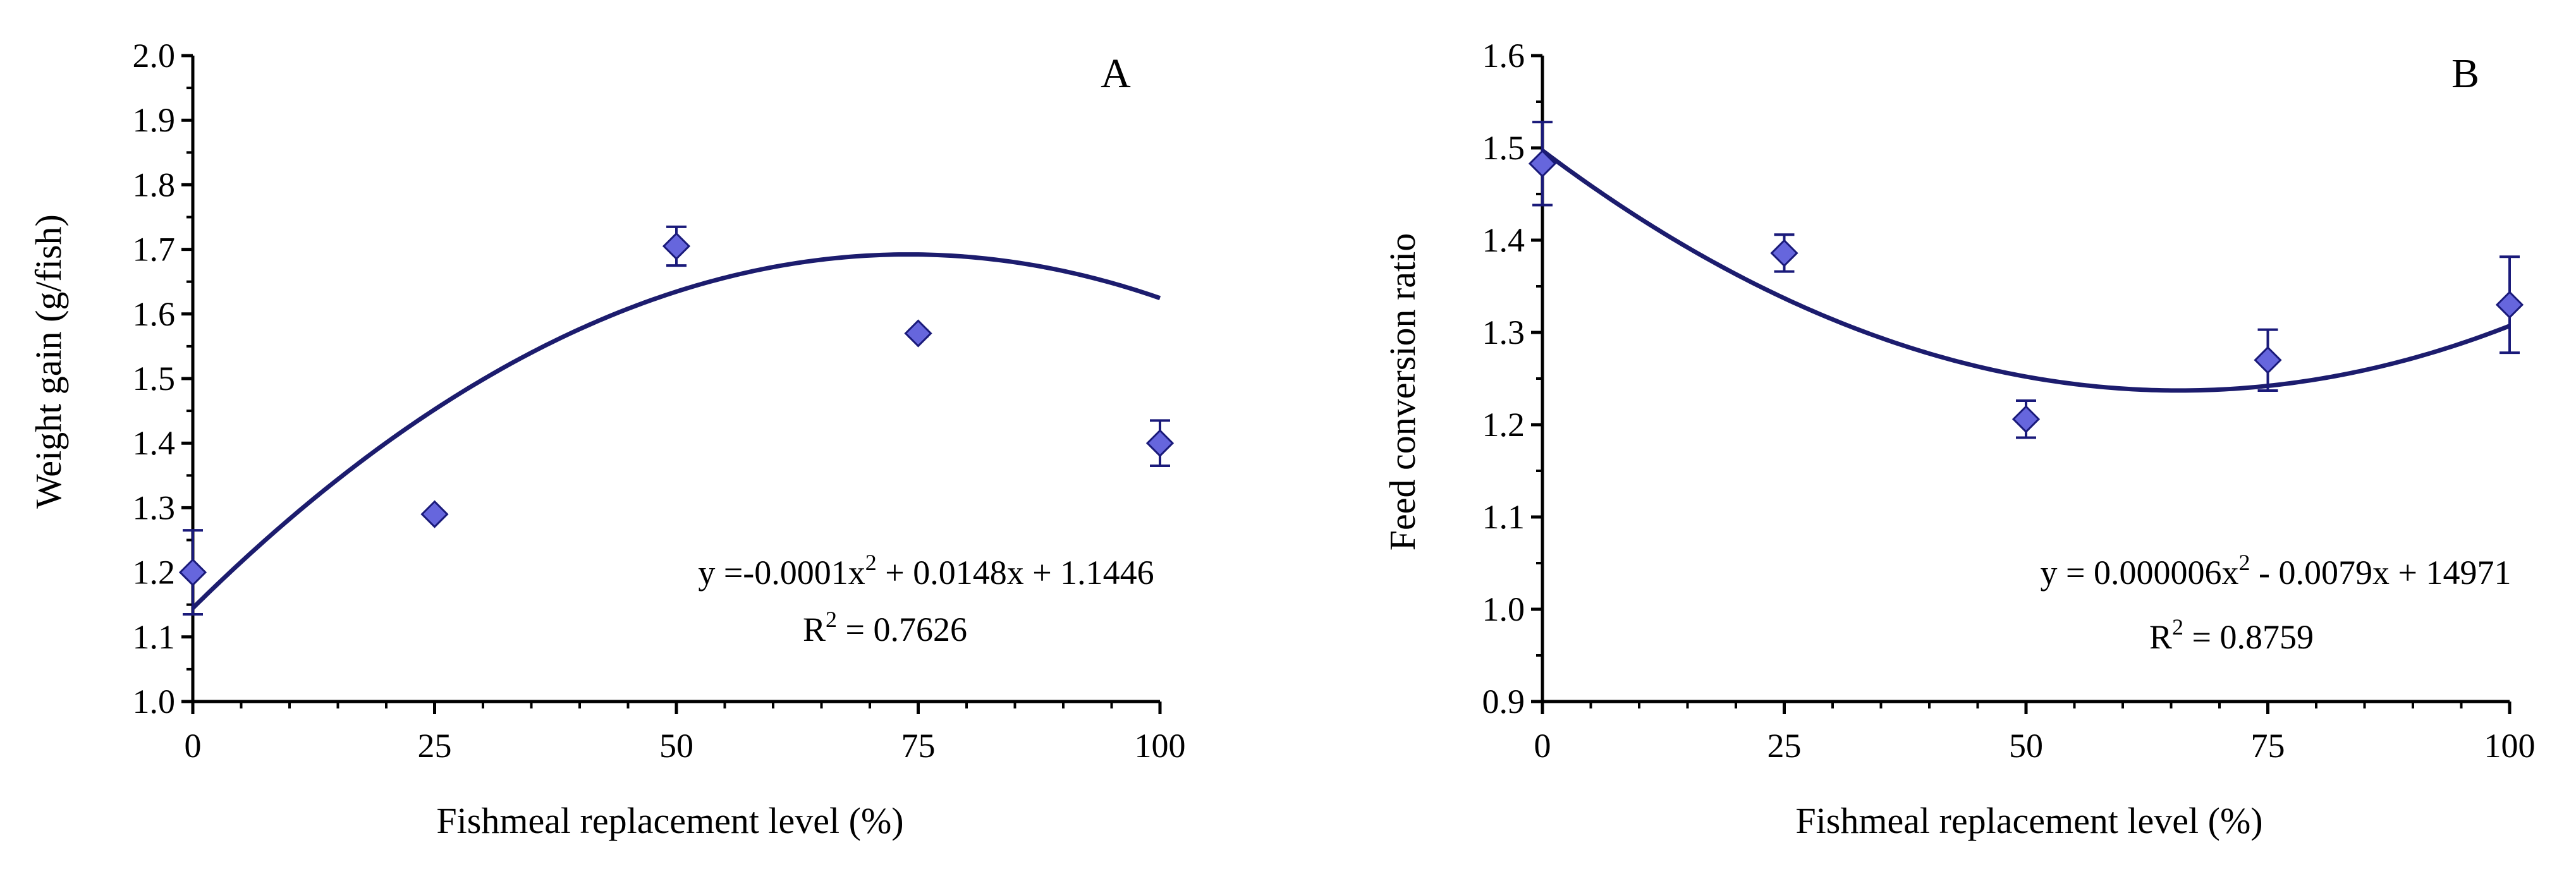 Image resolution: width=2576 pixels, height=869 pixels. I want to click on panel-b-equation: y = 0.000006x2 - 0.0079x + 14971, so click(2276, 571).